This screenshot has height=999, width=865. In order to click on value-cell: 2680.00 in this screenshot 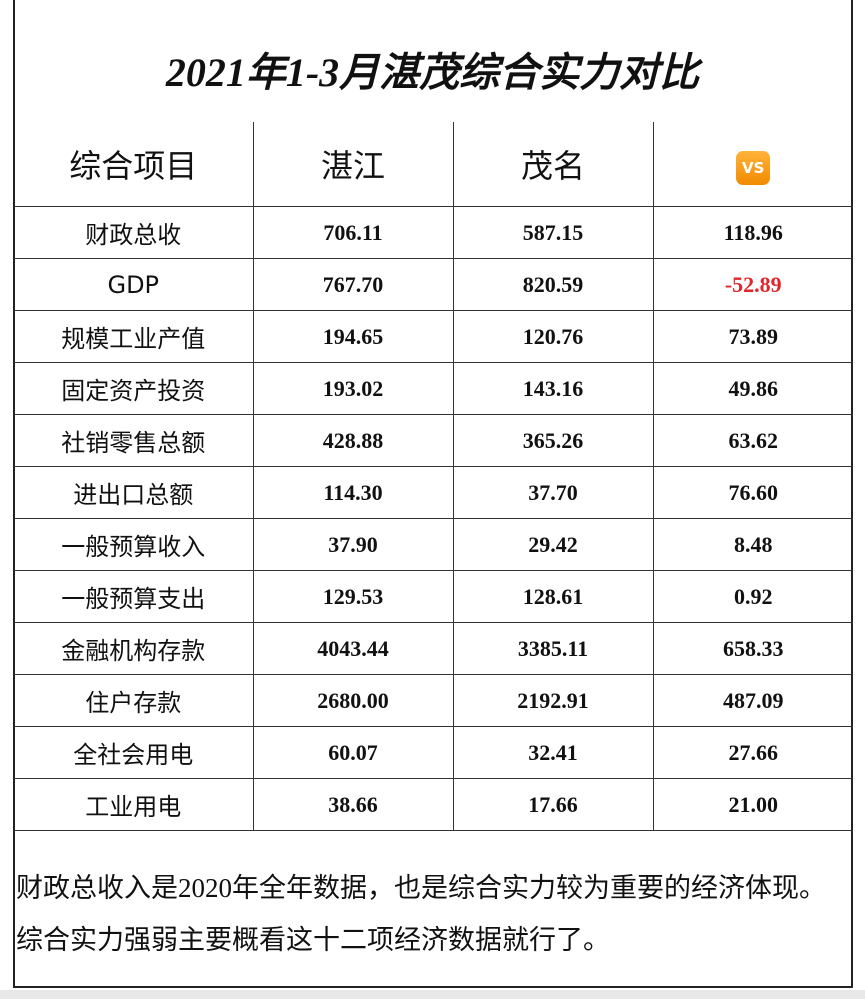, I will do `click(353, 700)`.